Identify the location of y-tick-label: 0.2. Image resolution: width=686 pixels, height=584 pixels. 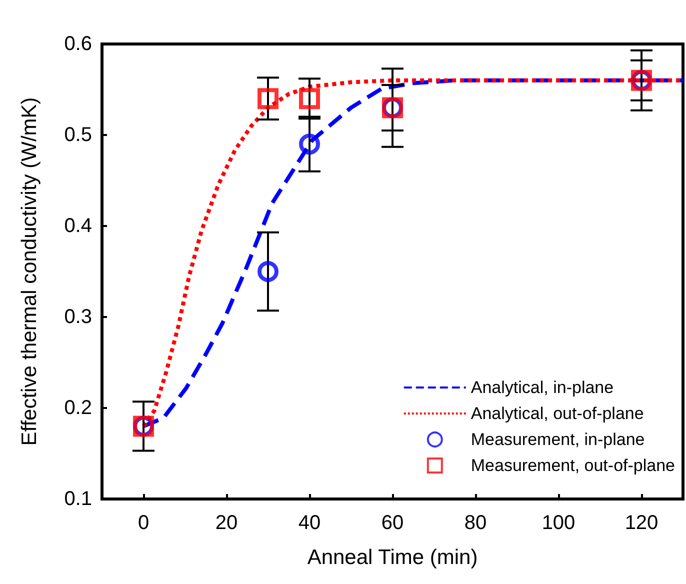
(78, 408).